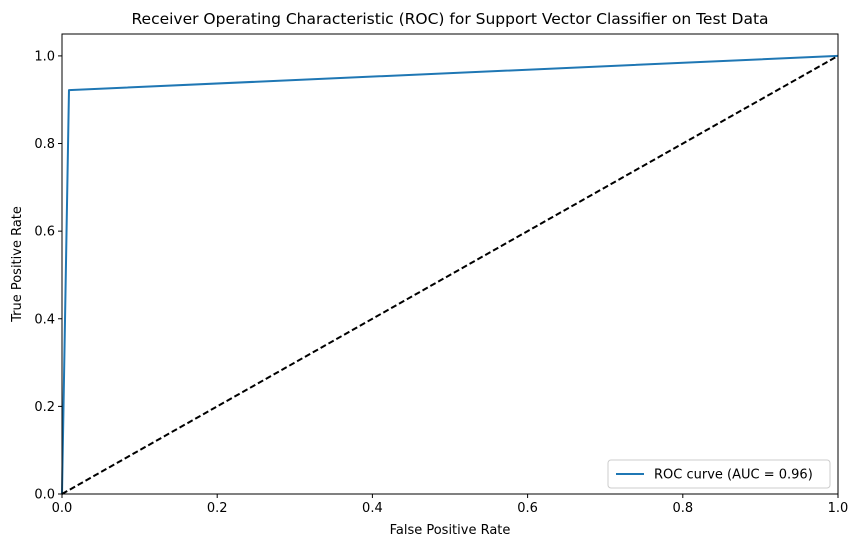 The width and height of the screenshot is (857, 547). I want to click on x-tick-label: 0.8, so click(682, 508).